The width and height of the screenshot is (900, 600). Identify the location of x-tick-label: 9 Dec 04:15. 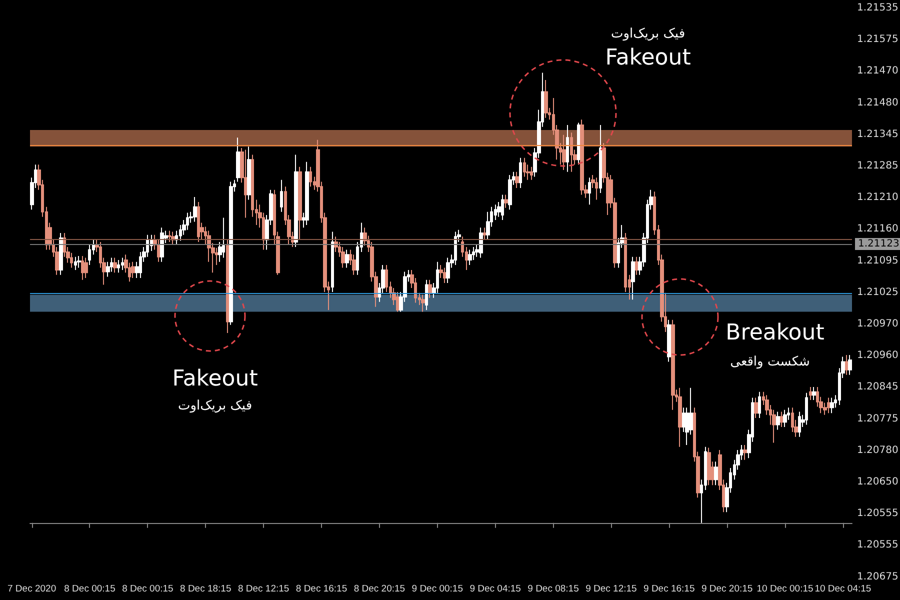
(495, 589).